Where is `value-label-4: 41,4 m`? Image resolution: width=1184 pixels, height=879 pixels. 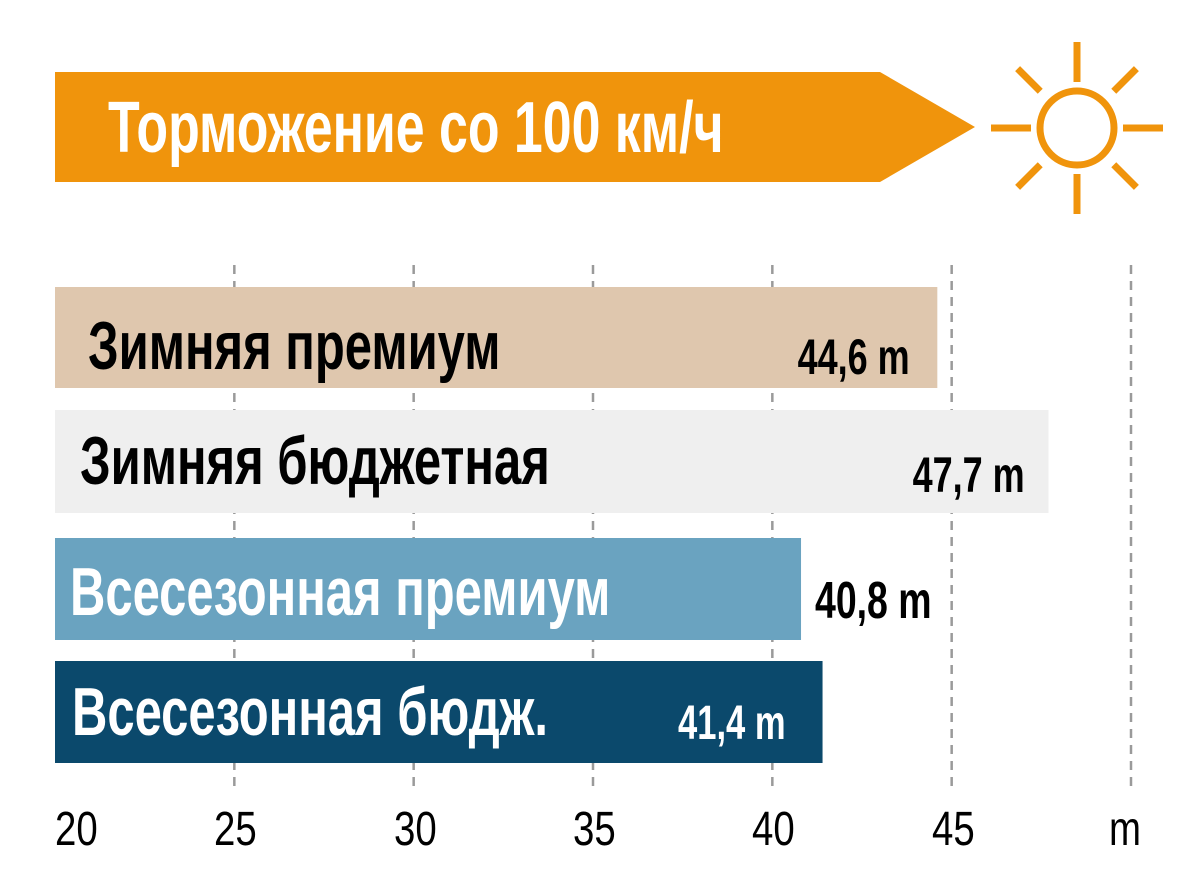
value-label-4: 41,4 m is located at coordinates (732, 723).